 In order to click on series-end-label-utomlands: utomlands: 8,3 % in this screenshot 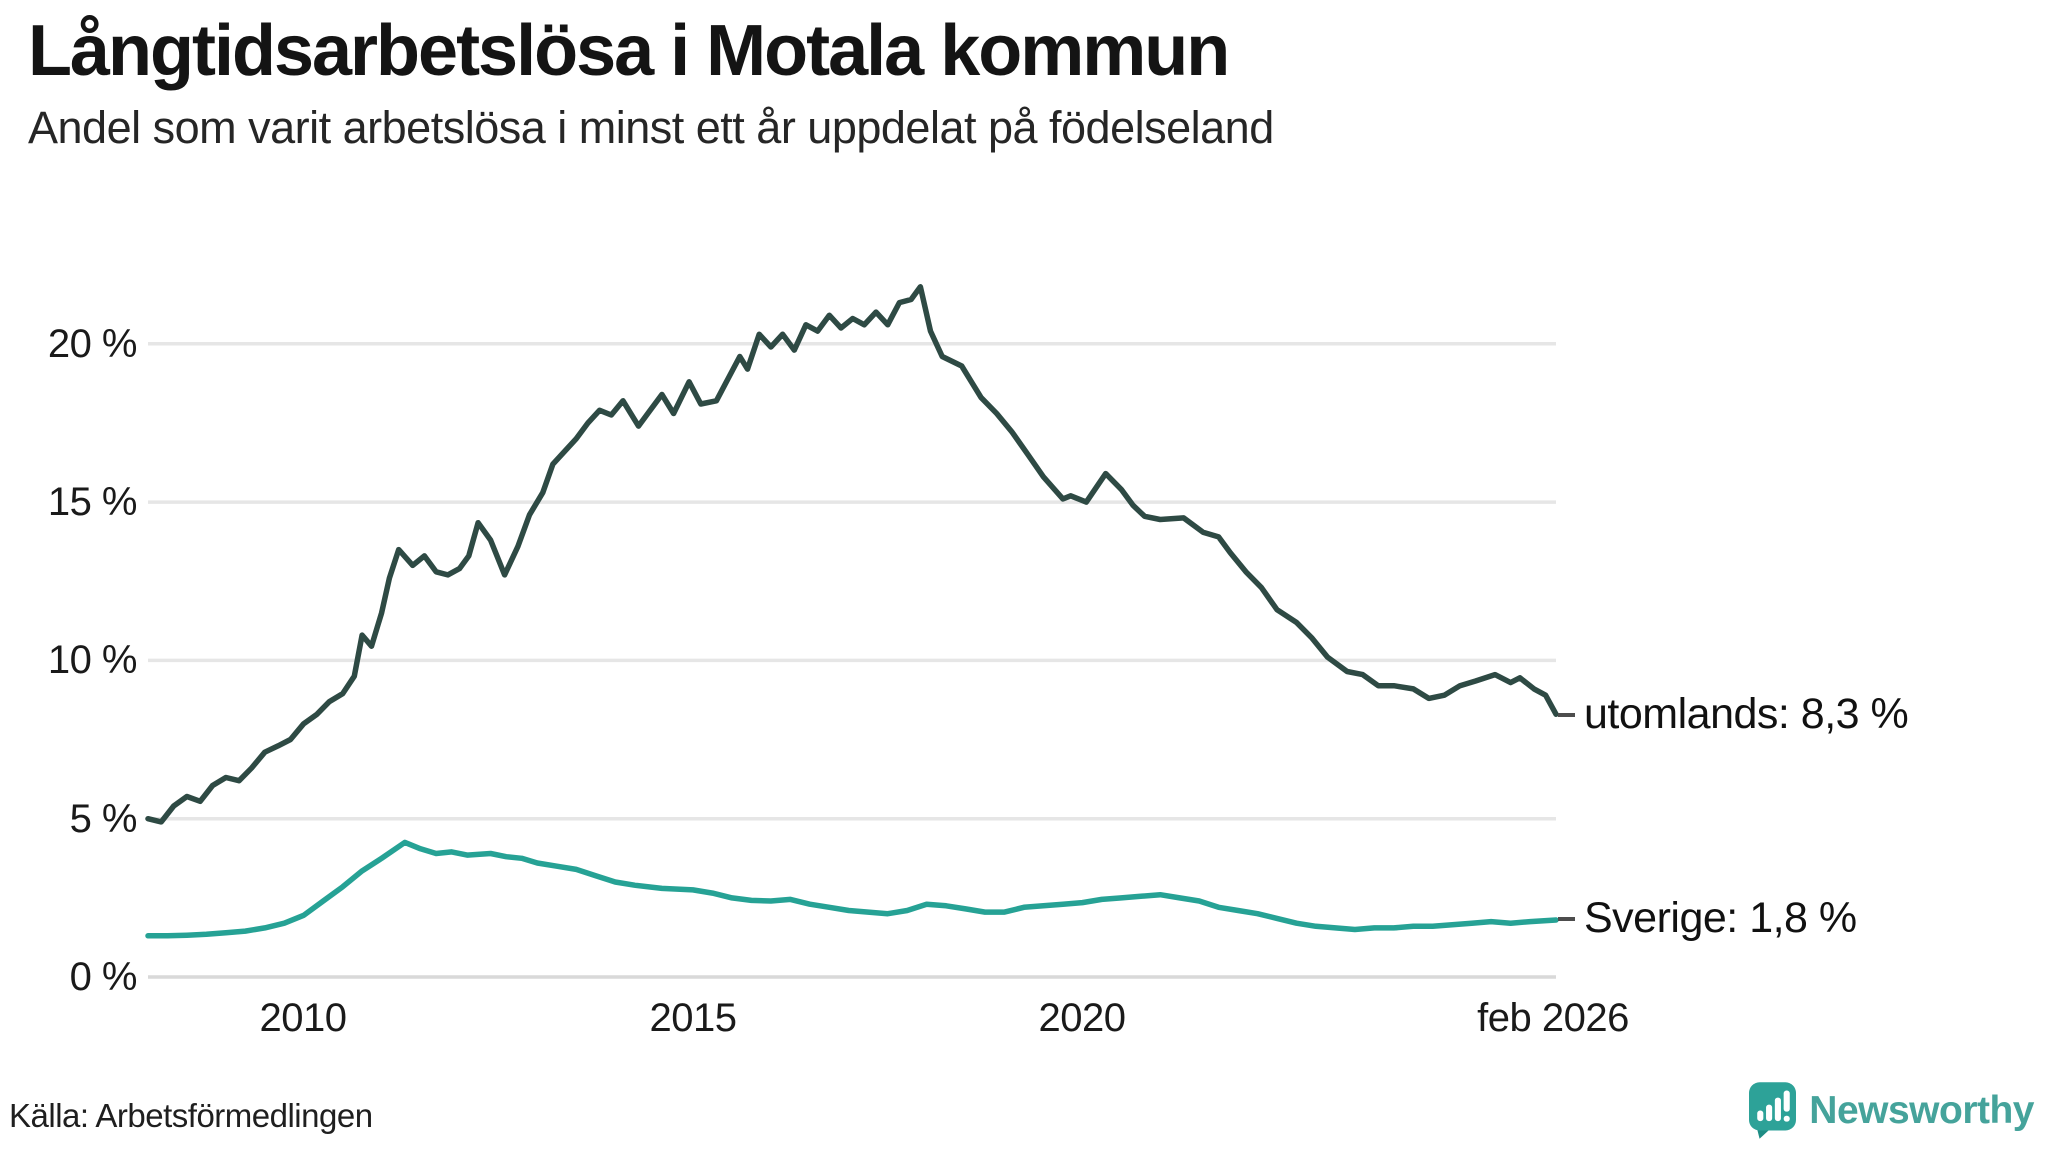, I will do `click(1733, 714)`.